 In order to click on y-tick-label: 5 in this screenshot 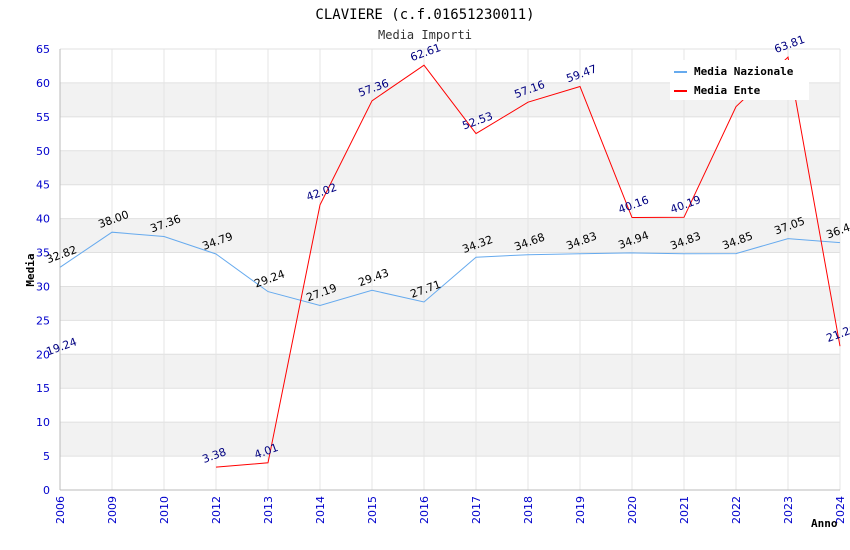, I will do `click(46, 456)`.